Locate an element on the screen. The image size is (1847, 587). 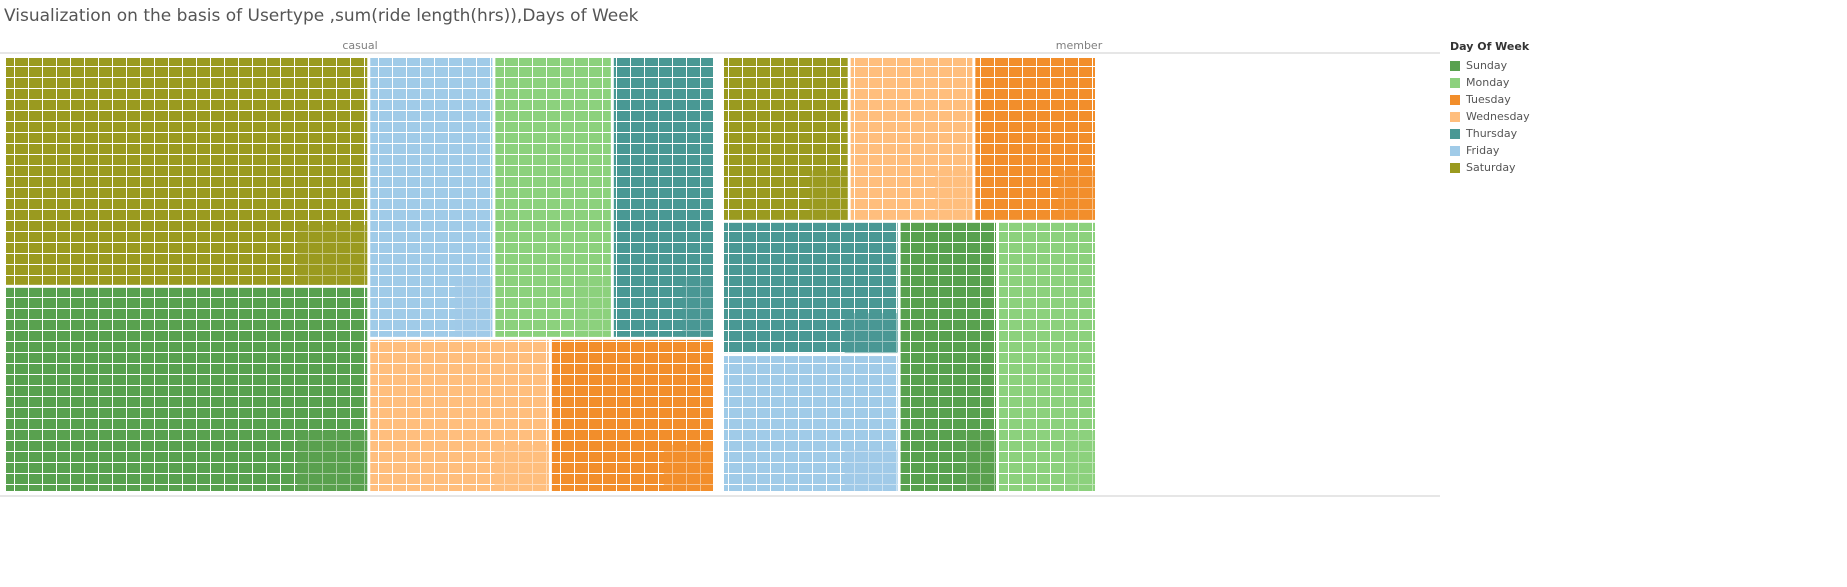
treemap-tile-member-saturday is located at coordinates (786, 139).